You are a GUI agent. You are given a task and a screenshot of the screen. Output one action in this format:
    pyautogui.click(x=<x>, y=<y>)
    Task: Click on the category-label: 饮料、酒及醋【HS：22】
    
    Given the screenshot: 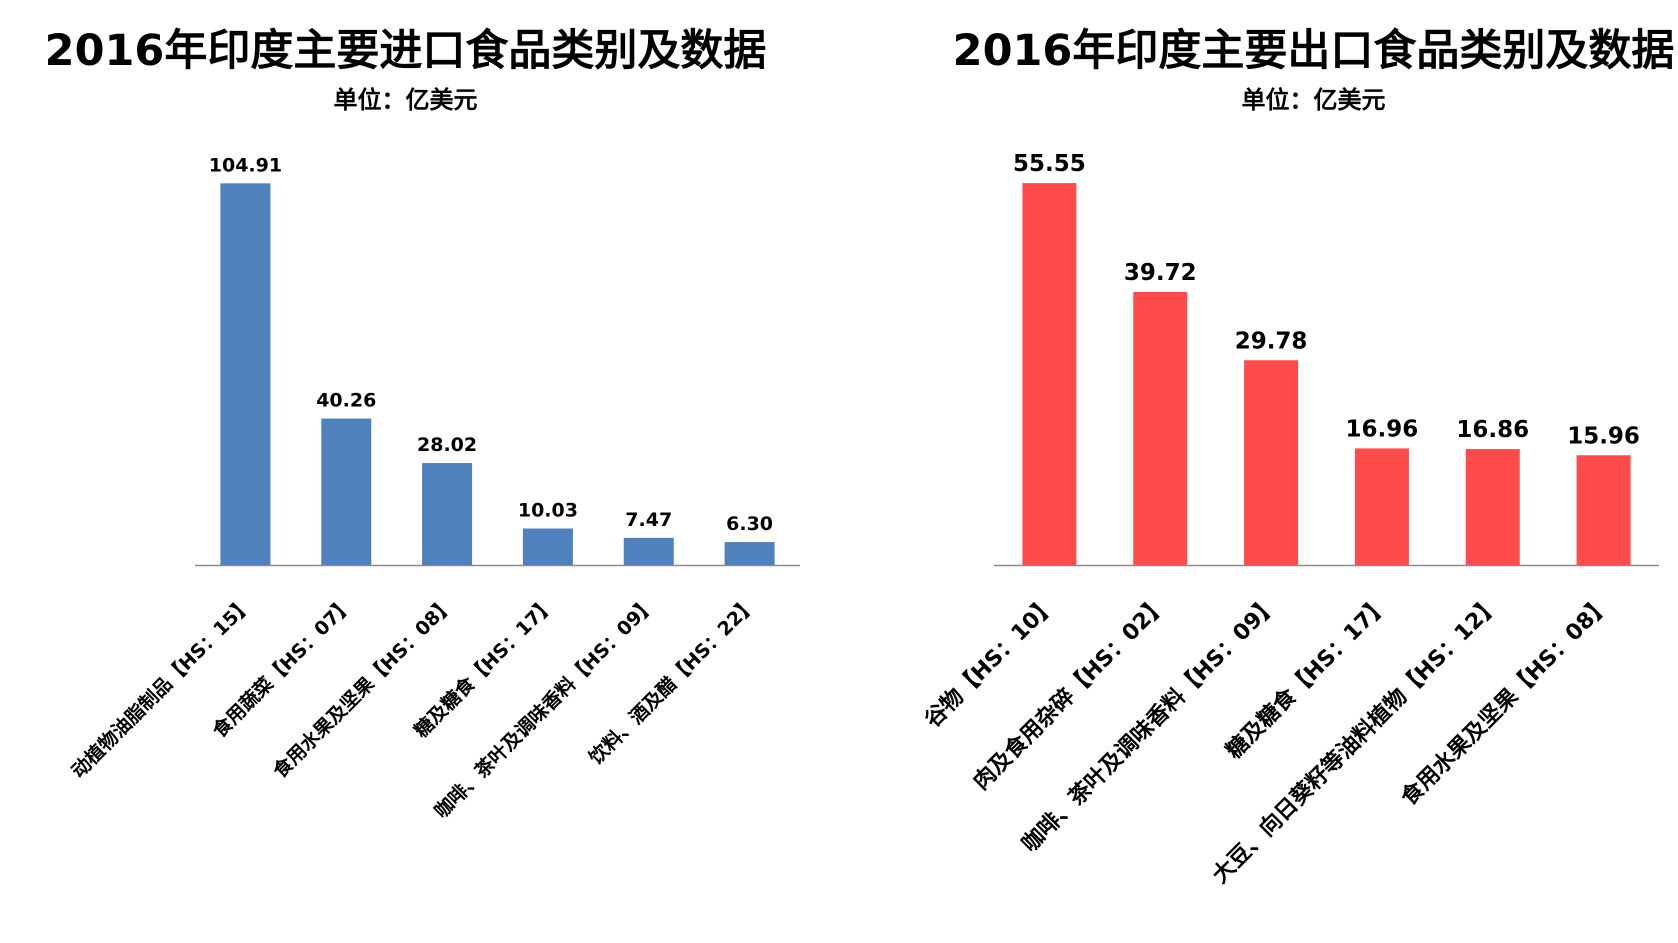 What is the action you would take?
    pyautogui.click(x=673, y=681)
    